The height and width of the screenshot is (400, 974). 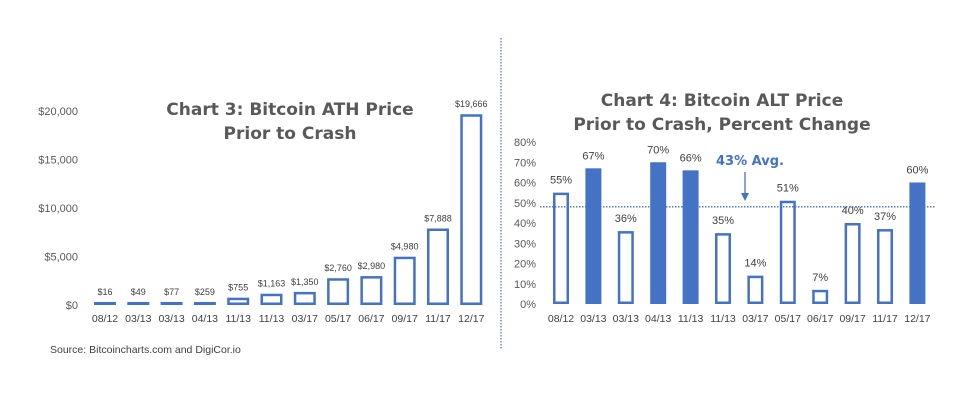 I want to click on chart4-x-tick-label: 08/12, so click(x=561, y=319).